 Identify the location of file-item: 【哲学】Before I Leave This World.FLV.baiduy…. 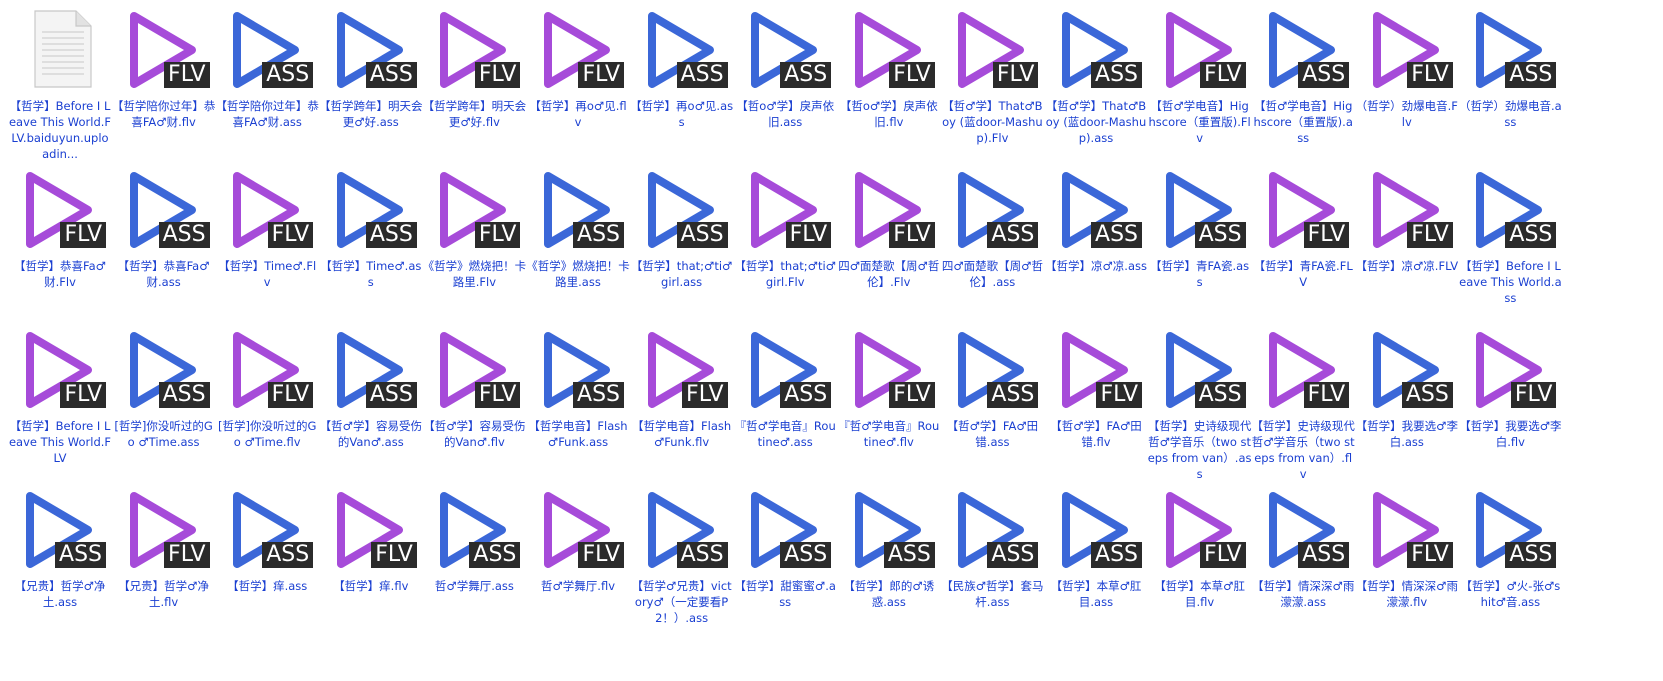
(60, 83).